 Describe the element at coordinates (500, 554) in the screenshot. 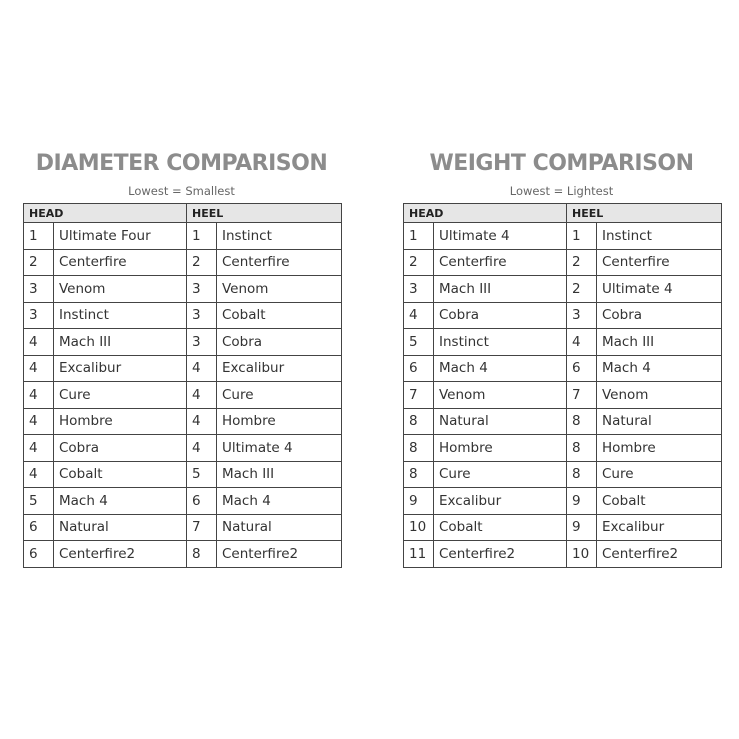

I see `head-name-cell: Centerfire2` at that location.